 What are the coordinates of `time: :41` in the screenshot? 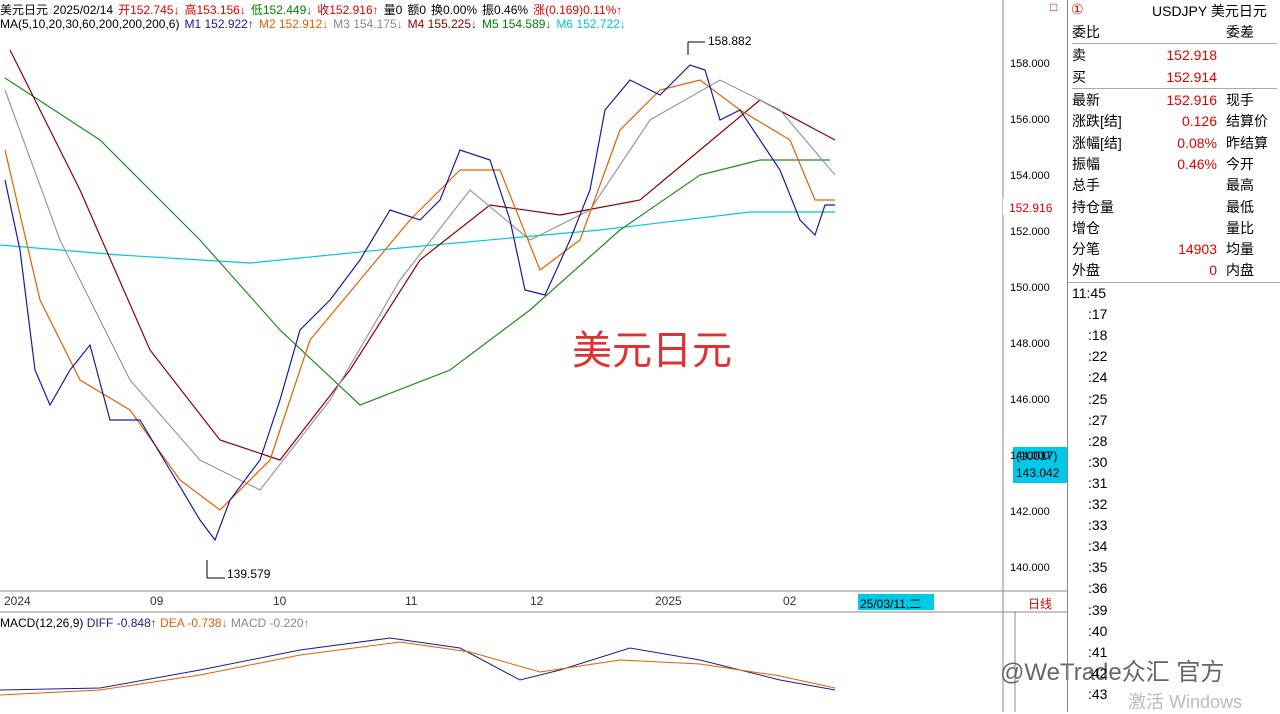 It's located at (1098, 651).